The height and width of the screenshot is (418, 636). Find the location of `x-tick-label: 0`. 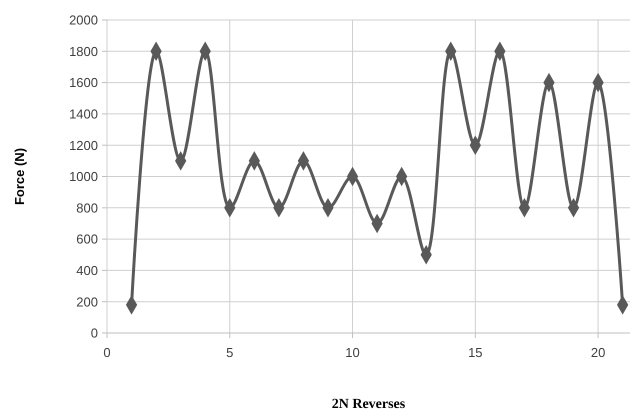

x-tick-label: 0 is located at coordinates (107, 352).